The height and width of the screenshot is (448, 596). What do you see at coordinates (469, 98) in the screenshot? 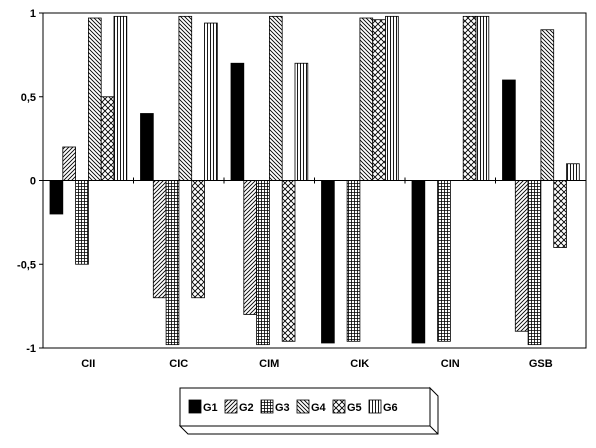
I see `bar-g5-cin` at bounding box center [469, 98].